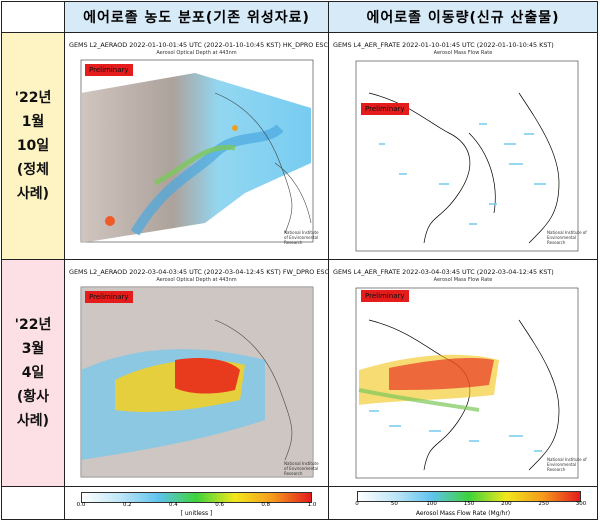 The height and width of the screenshot is (523, 600). Describe the element at coordinates (196, 513) in the screenshot. I see `aod-colorbar-unit: [ unitless ]` at that location.